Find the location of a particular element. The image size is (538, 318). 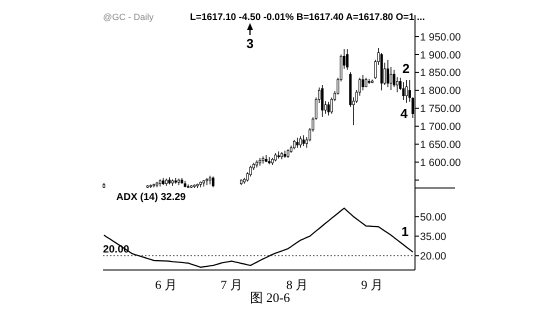

x-tick-label: 7 月 is located at coordinates (232, 285).